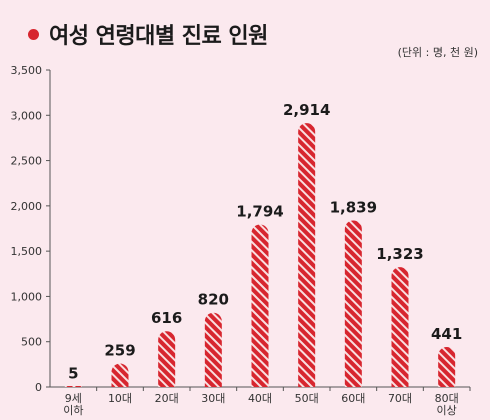  Describe the element at coordinates (166, 318) in the screenshot. I see `bar-value-label: 616` at that location.